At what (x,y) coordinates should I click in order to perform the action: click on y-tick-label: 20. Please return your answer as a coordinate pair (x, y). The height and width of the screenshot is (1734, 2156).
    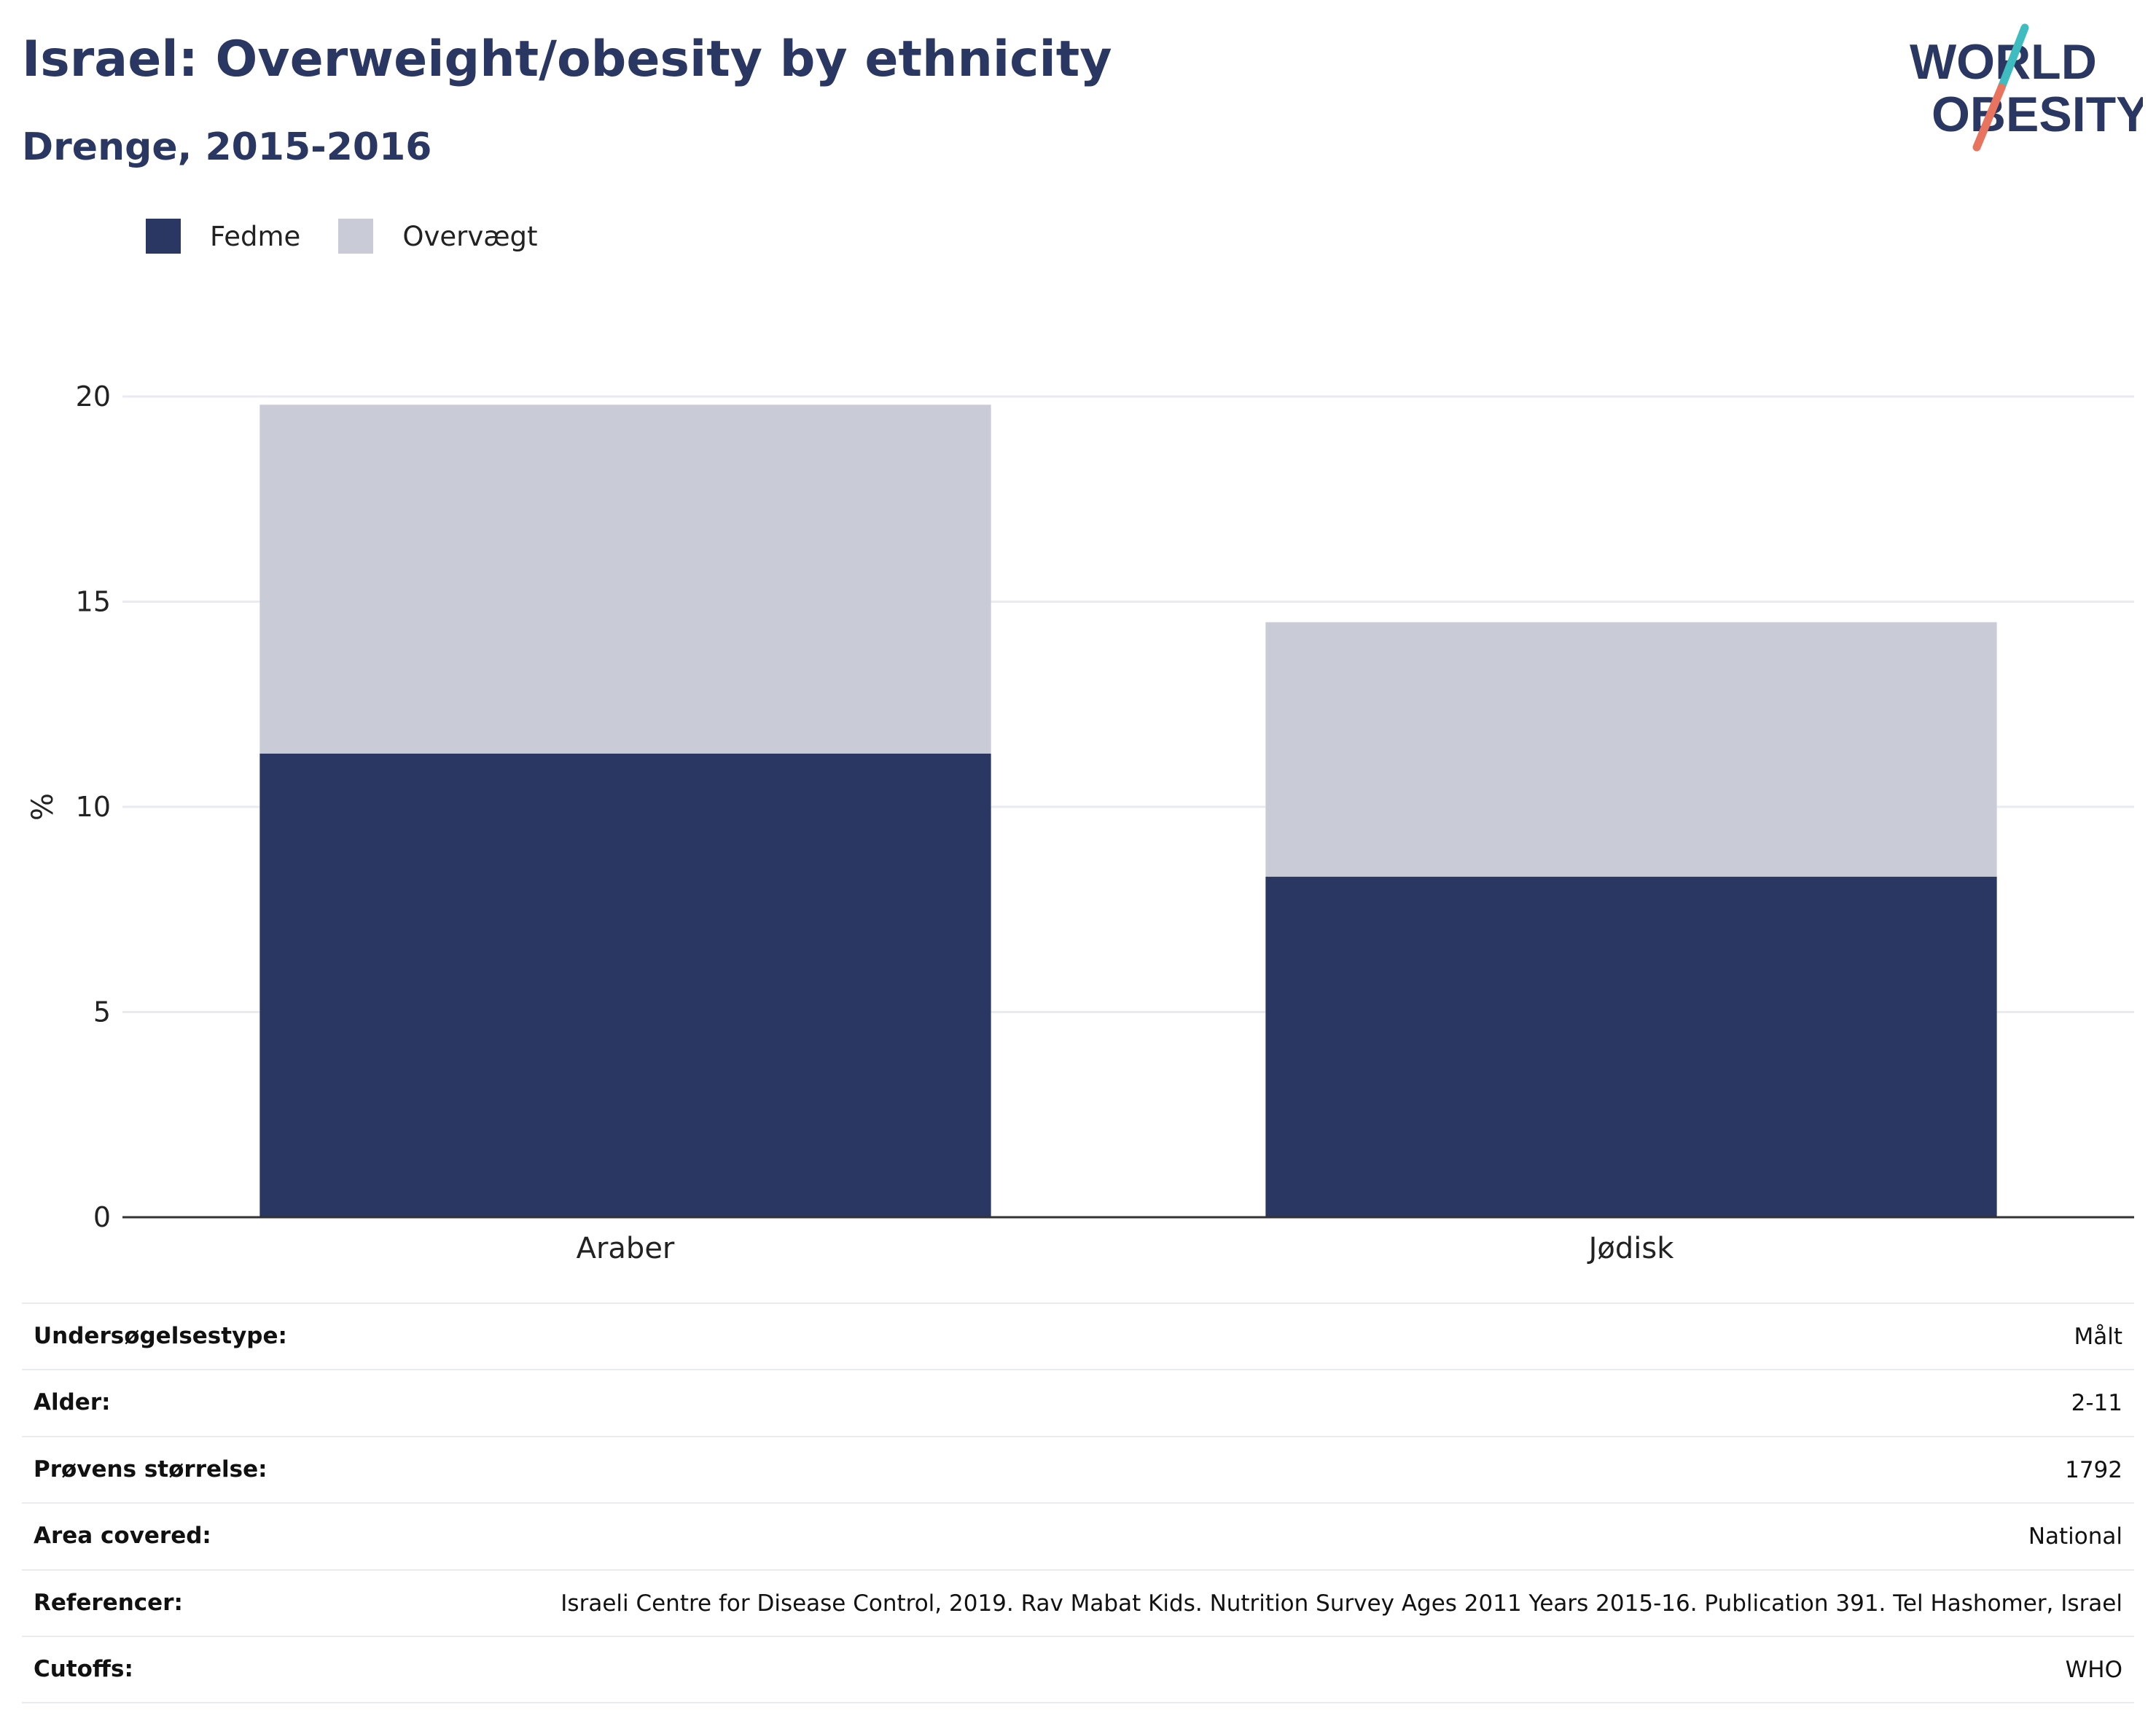
    Looking at the image, I should click on (94, 397).